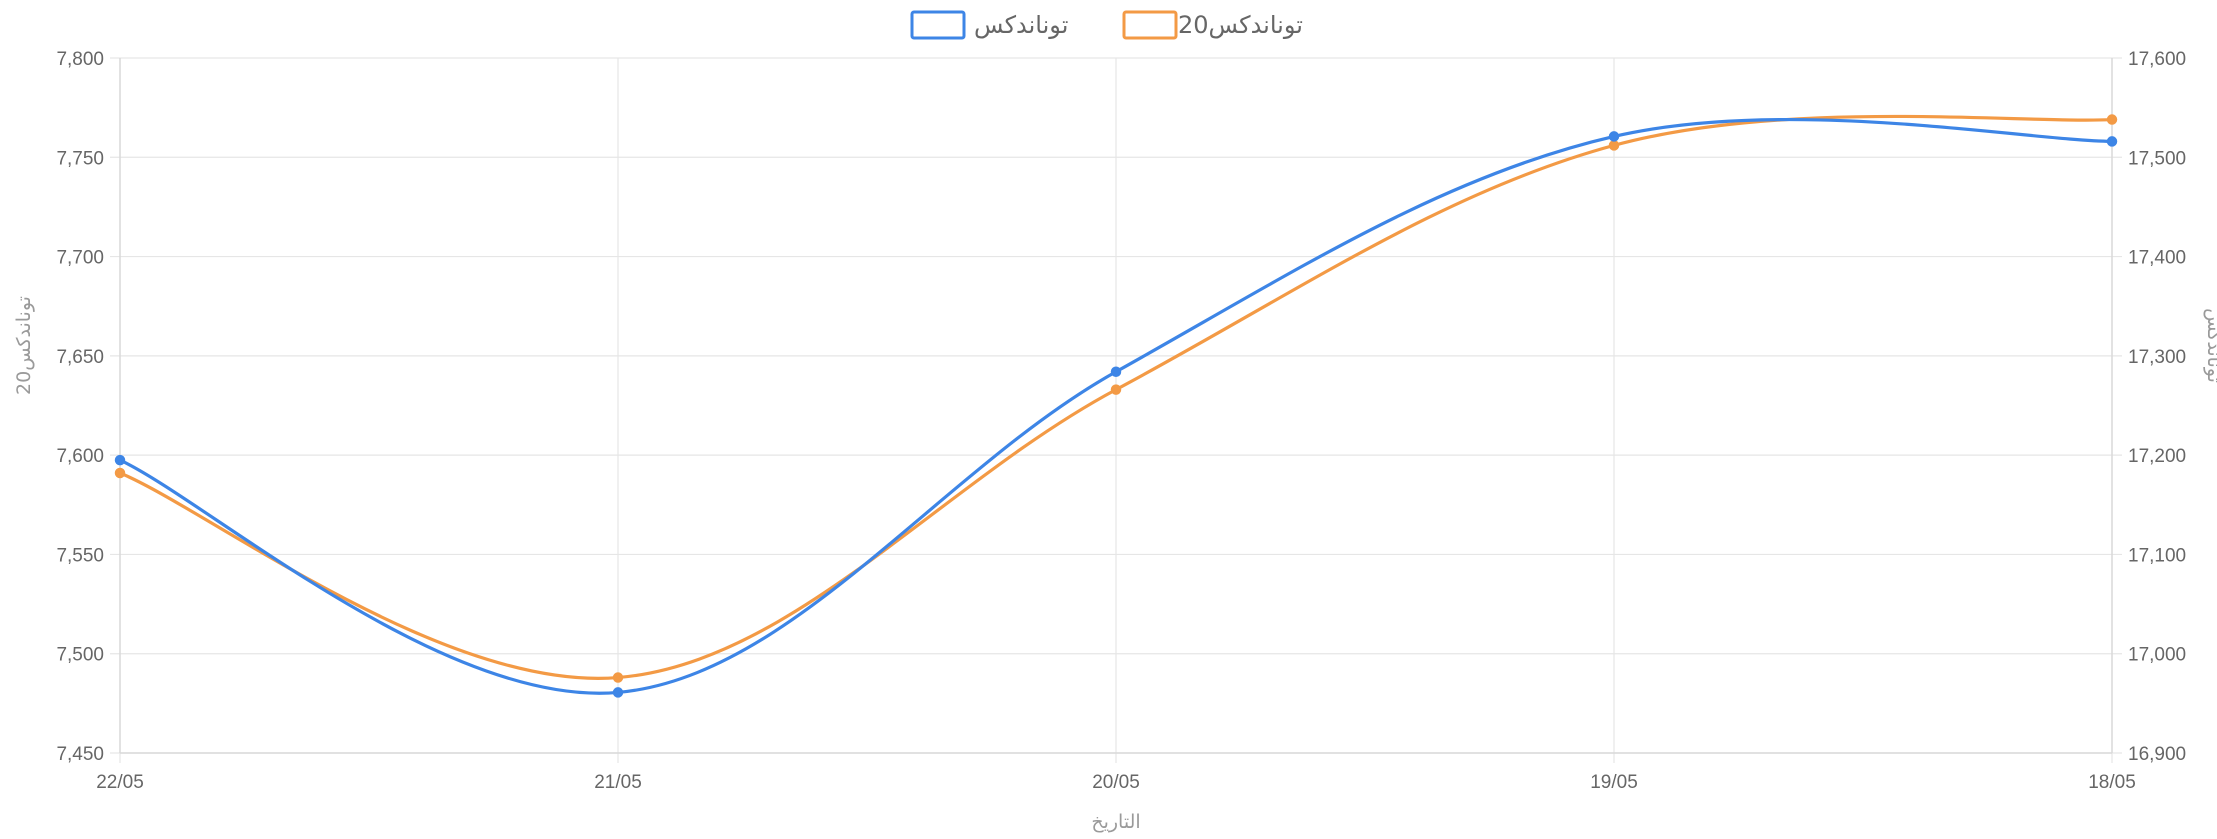 The image size is (2217, 839). Describe the element at coordinates (1115, 822) in the screenshot. I see `x-axis-title: التاريخ` at that location.